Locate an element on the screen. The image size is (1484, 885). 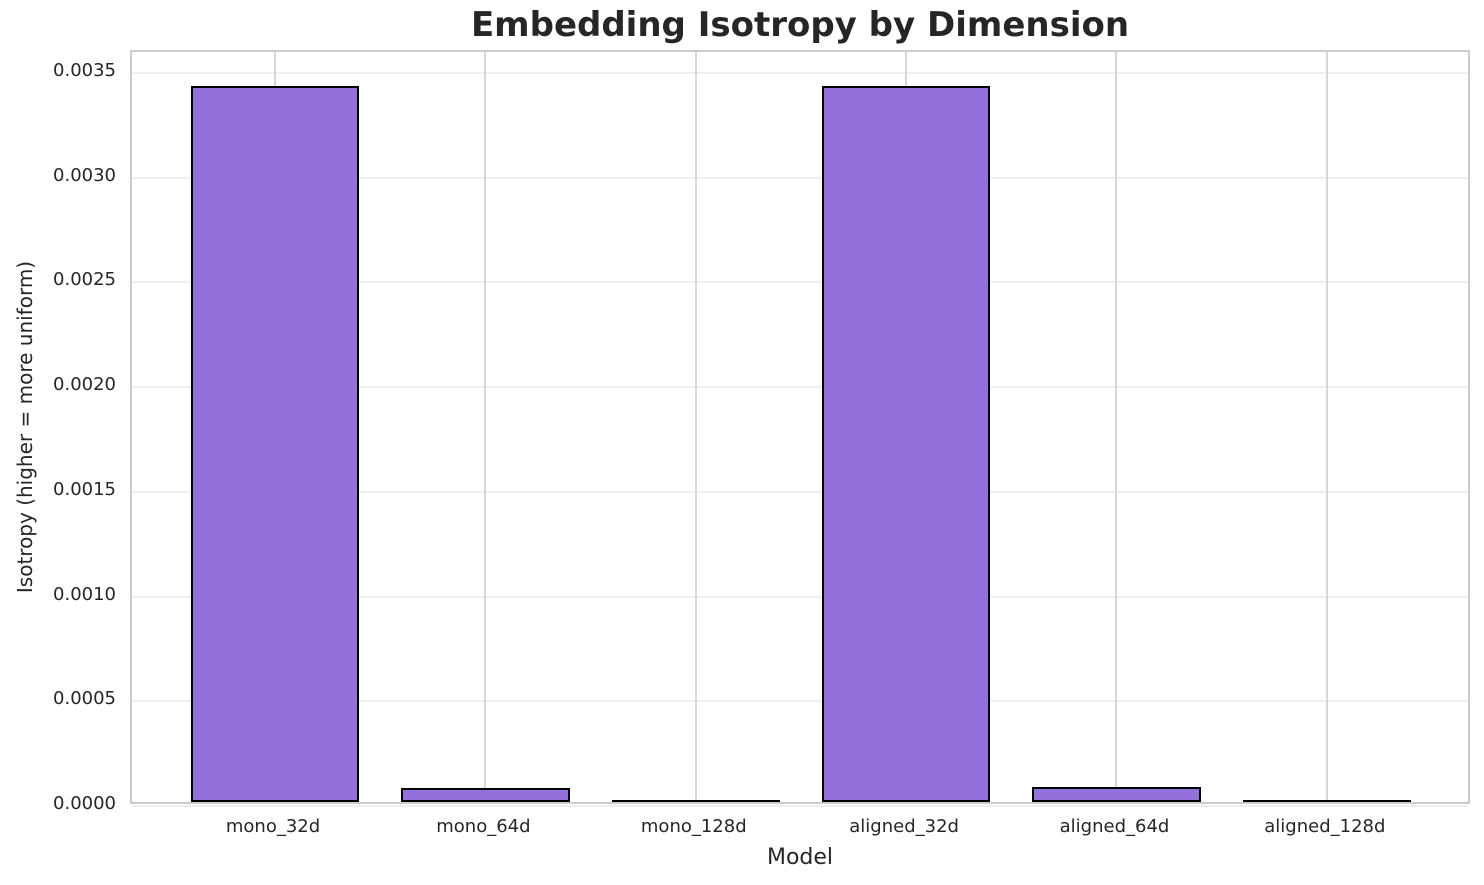
x-tick-label: aligned_64d is located at coordinates (1114, 826).